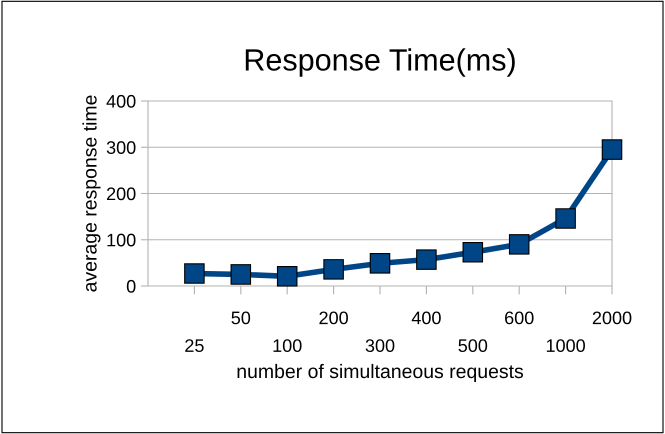  Describe the element at coordinates (426, 317) in the screenshot. I see `x-tick-label: 400` at that location.